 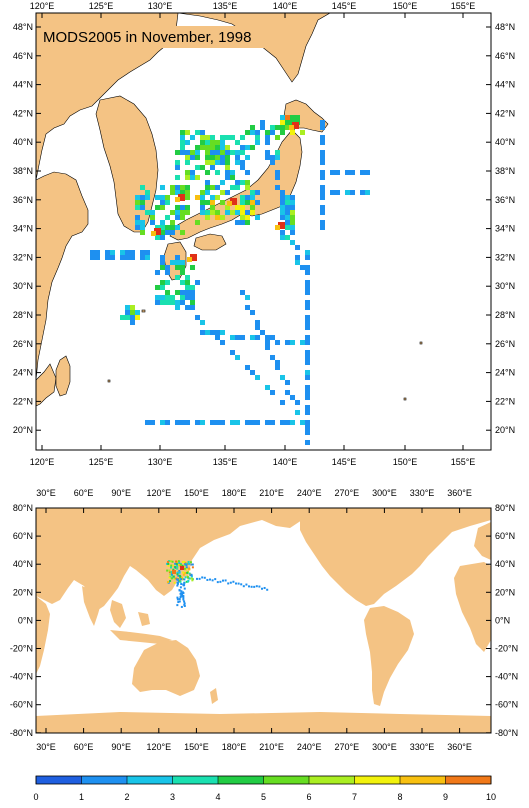 What do you see at coordinates (147, 37) in the screenshot?
I see `map-title: MODS2005 in November, 1998` at bounding box center [147, 37].